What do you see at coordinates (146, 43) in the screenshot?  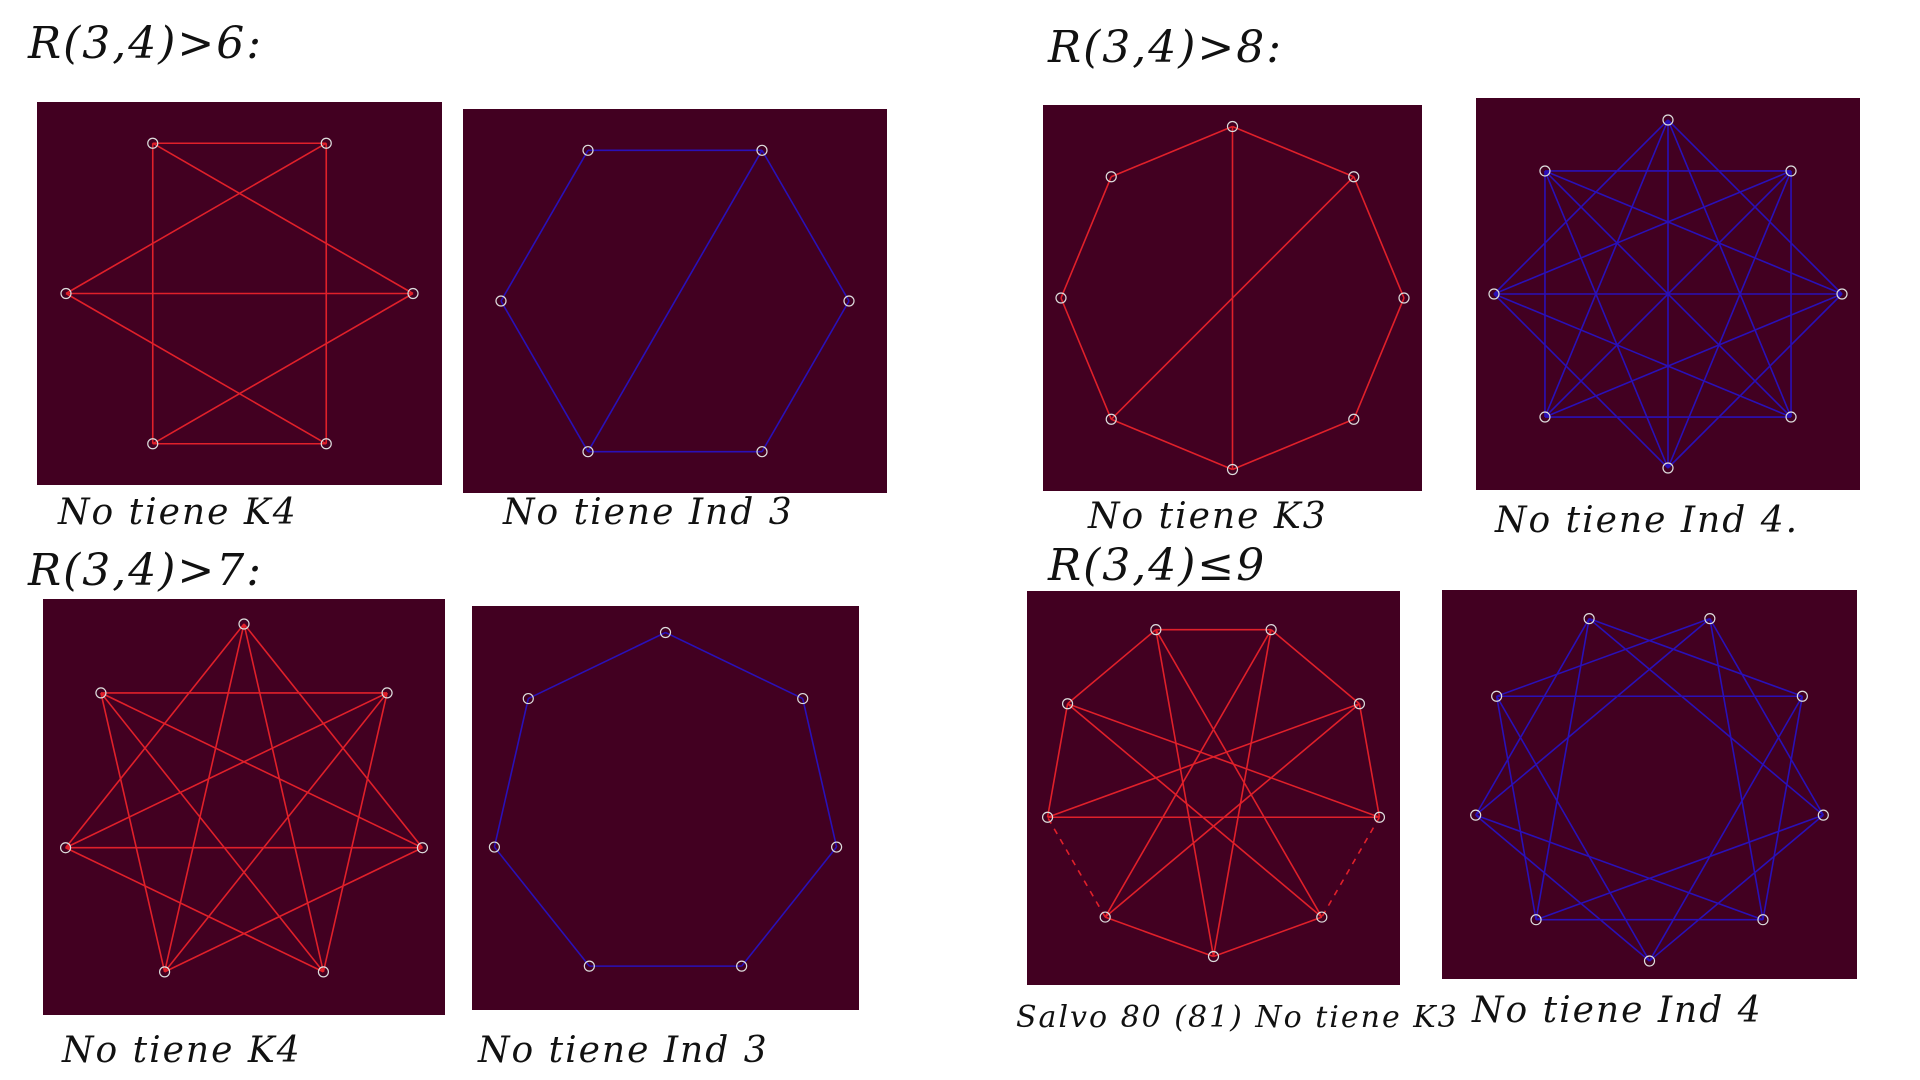 I see `heading-r34-gt-6: R(3,4)>6:` at bounding box center [146, 43].